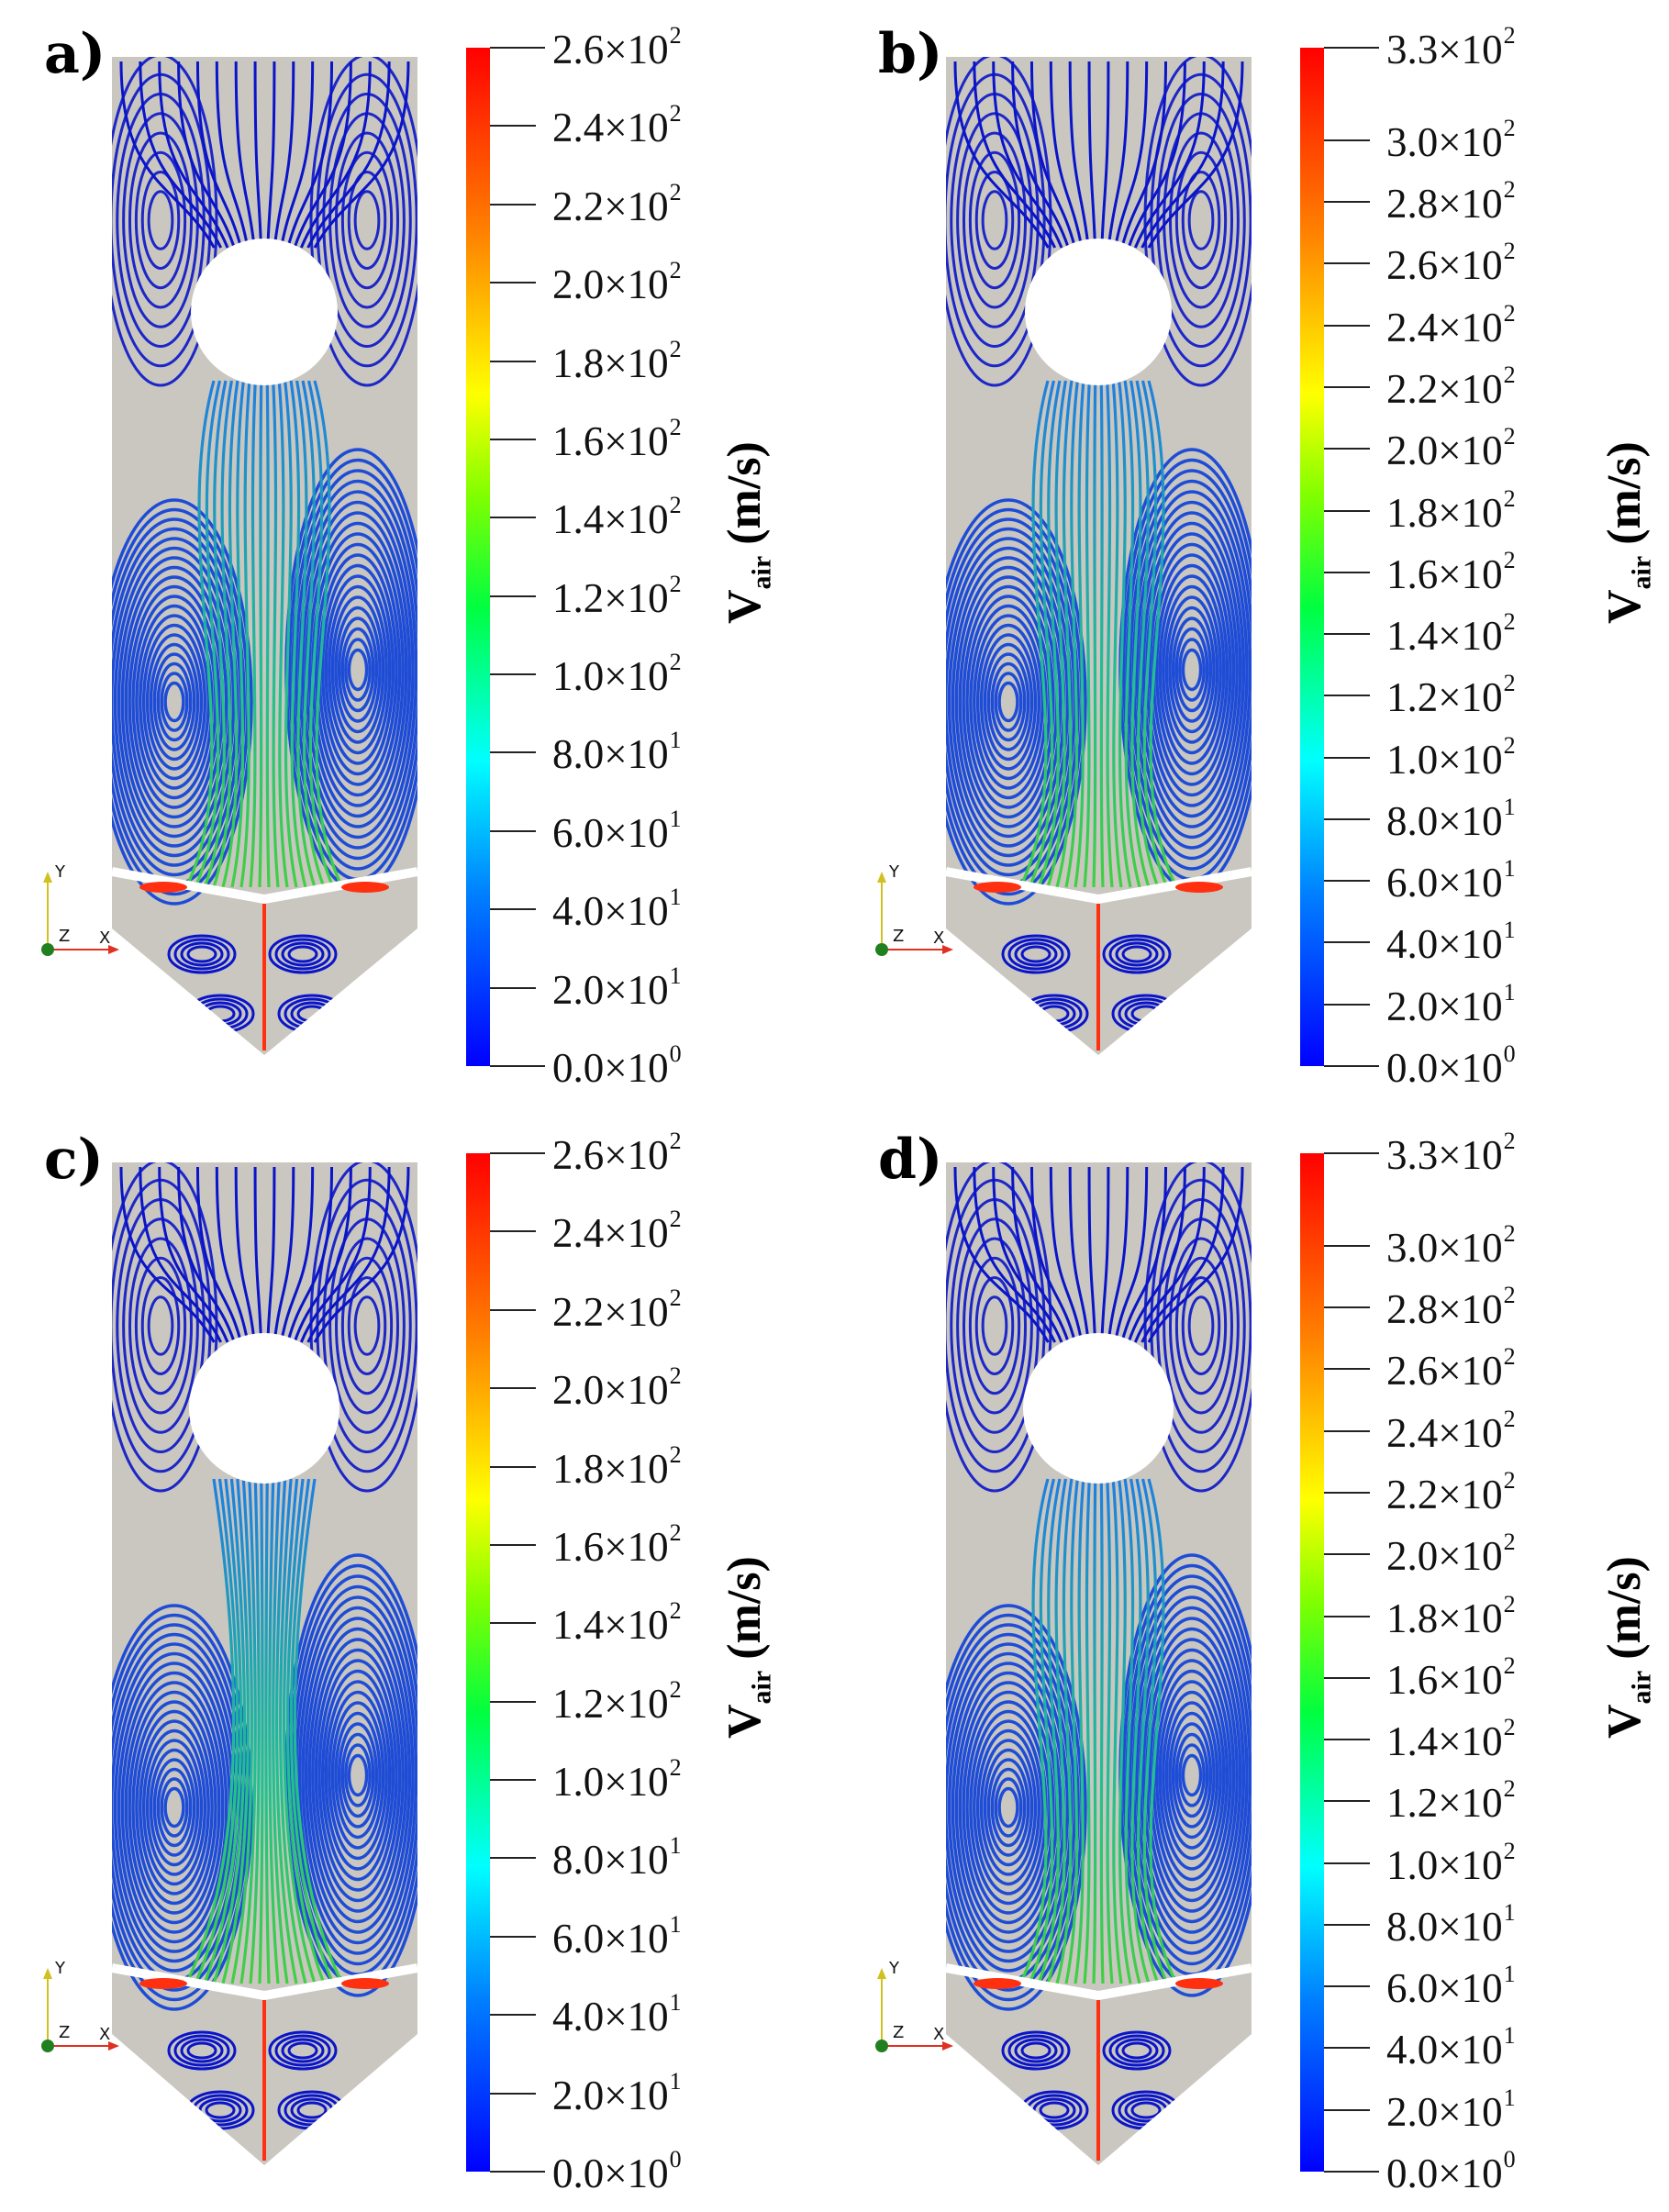 The height and width of the screenshot is (2212, 1669). Describe the element at coordinates (1451, 1801) in the screenshot. I see `colorbar-tick-label: 1.2×10²` at that location.